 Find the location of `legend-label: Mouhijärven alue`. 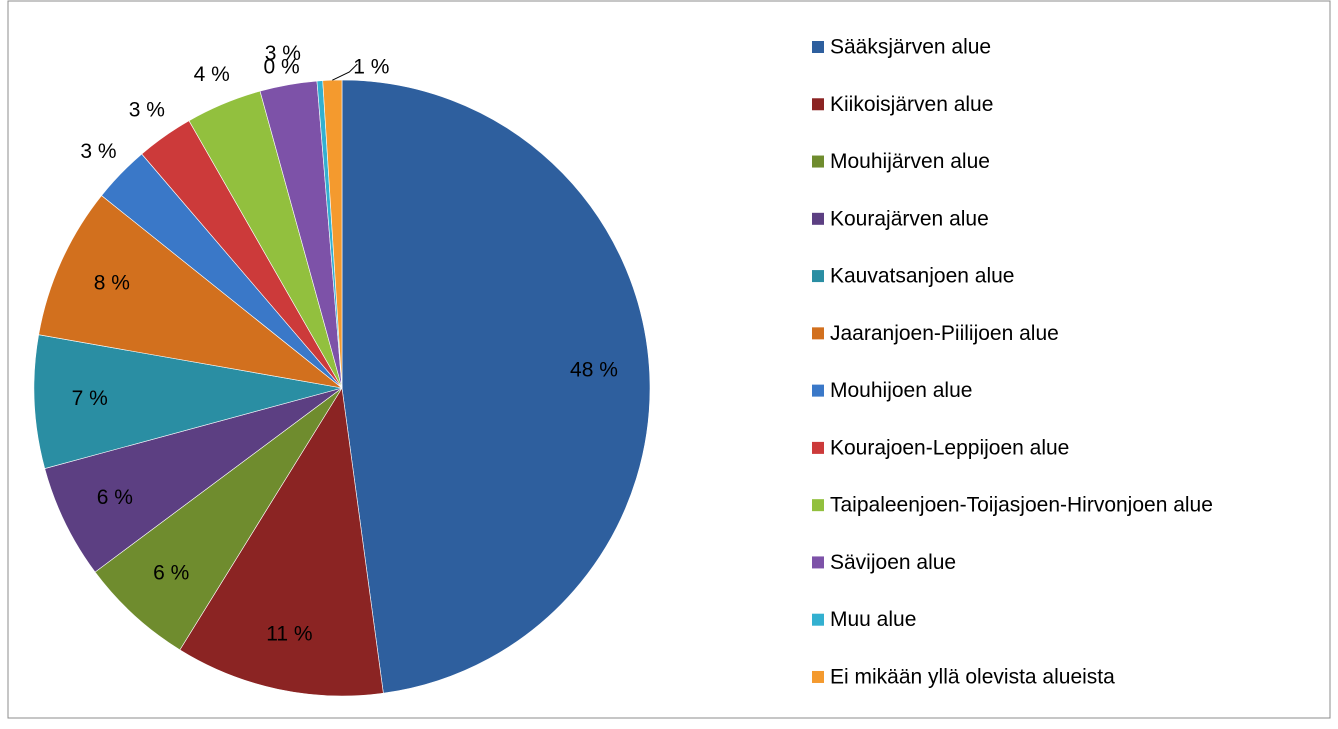

legend-label: Mouhijärven alue is located at coordinates (910, 161).